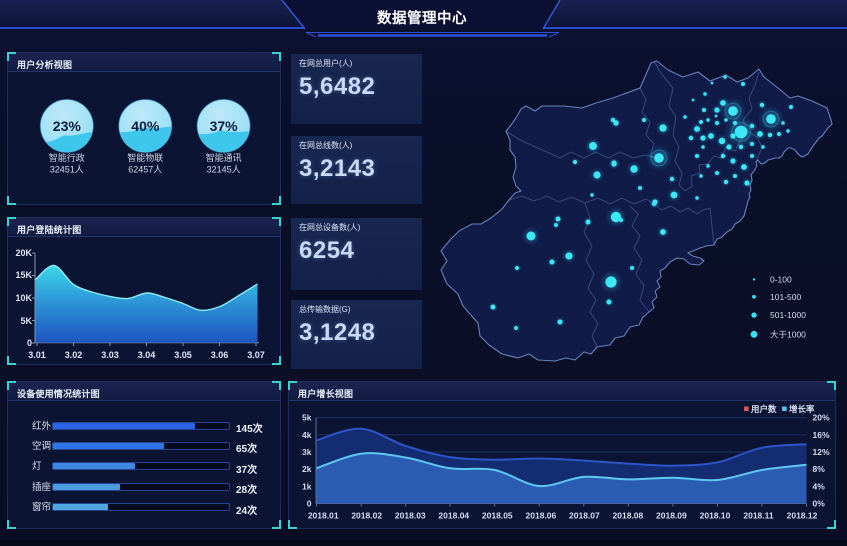 The width and height of the screenshot is (847, 546). Describe the element at coordinates (763, 409) in the screenshot. I see `svg-text: 用户数` at that location.